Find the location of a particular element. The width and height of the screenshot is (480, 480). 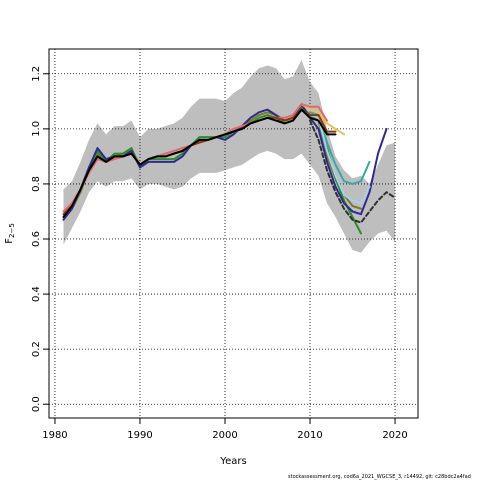

y-tick-label: 1.0 is located at coordinates (36, 129).